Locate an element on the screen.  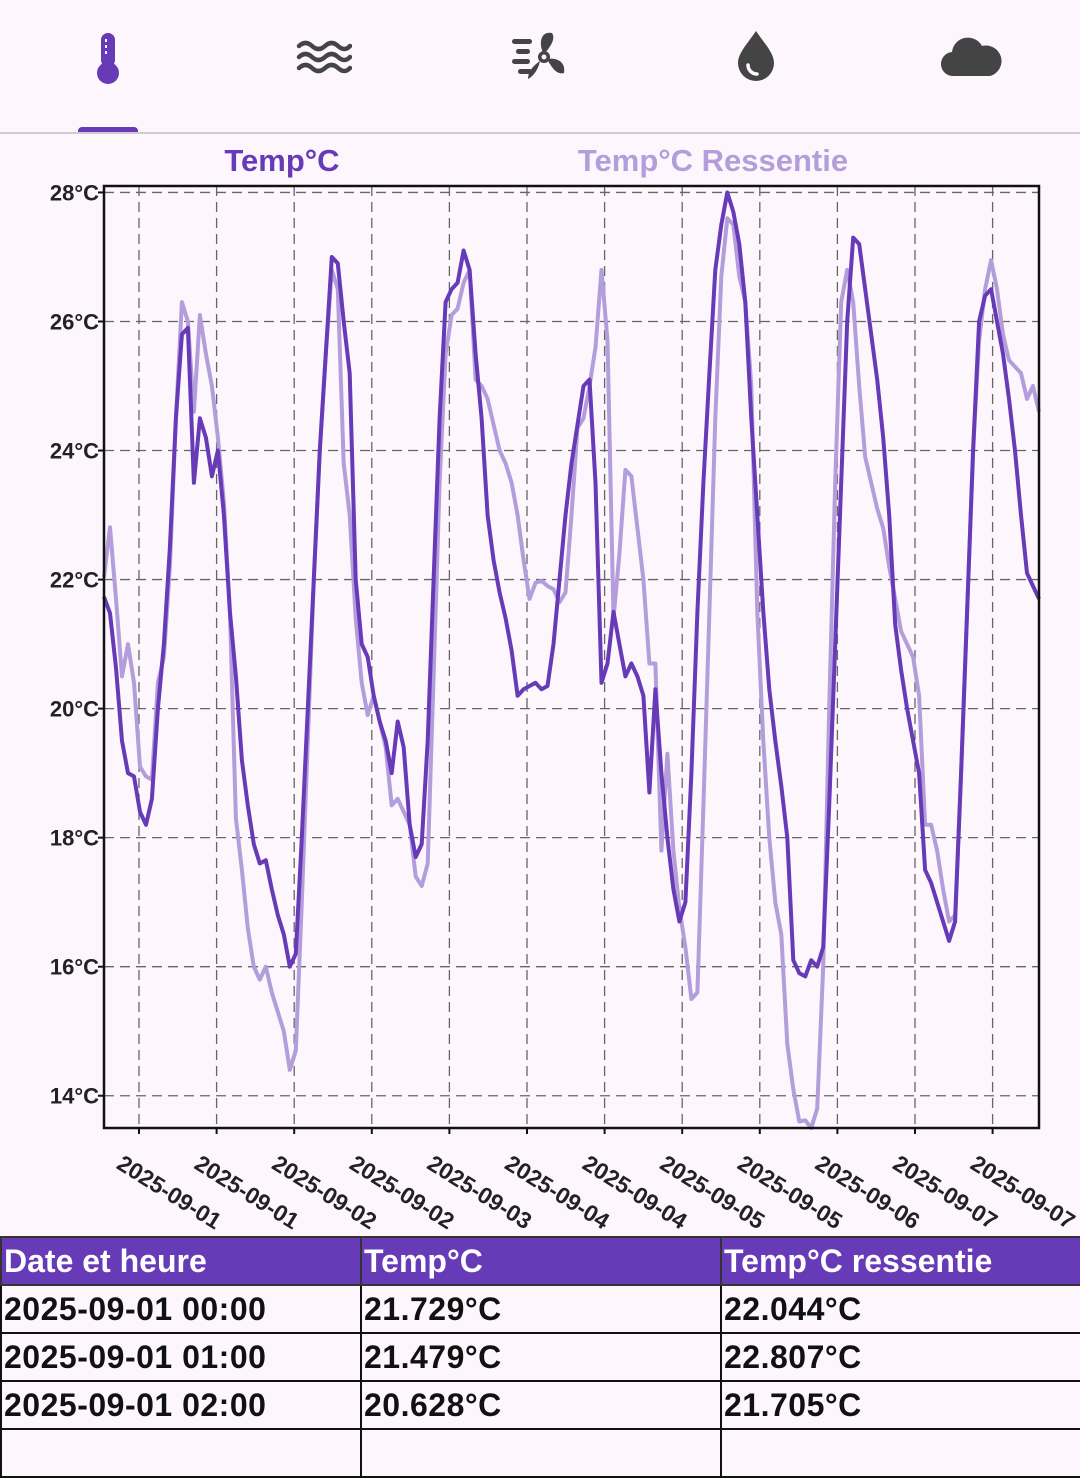
legend-feels-like: Temp°C Ressentie is located at coordinates (713, 160).